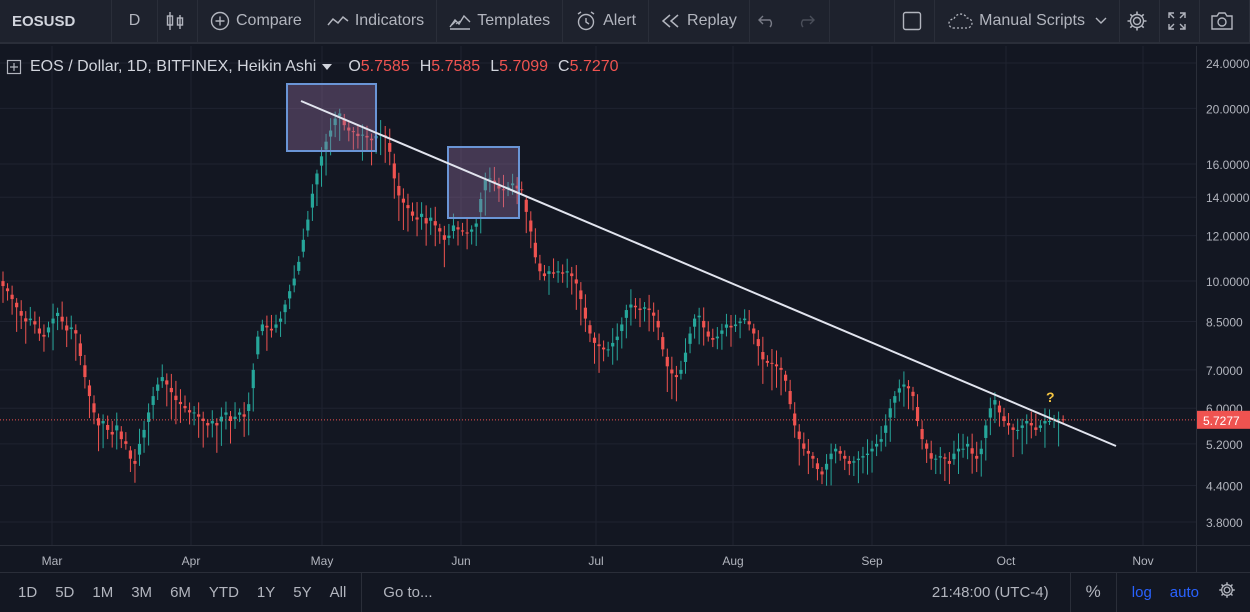 Image resolution: width=1250 pixels, height=612 pixels. Describe the element at coordinates (770, 21) in the screenshot. I see `undo-button` at that location.